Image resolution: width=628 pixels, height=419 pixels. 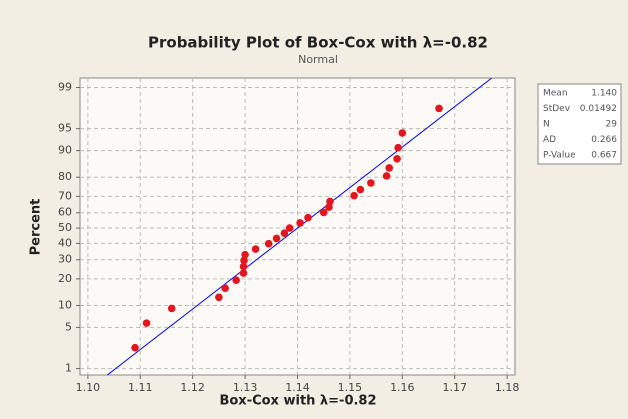 I want to click on stat-value: 0.667, so click(x=604, y=156).